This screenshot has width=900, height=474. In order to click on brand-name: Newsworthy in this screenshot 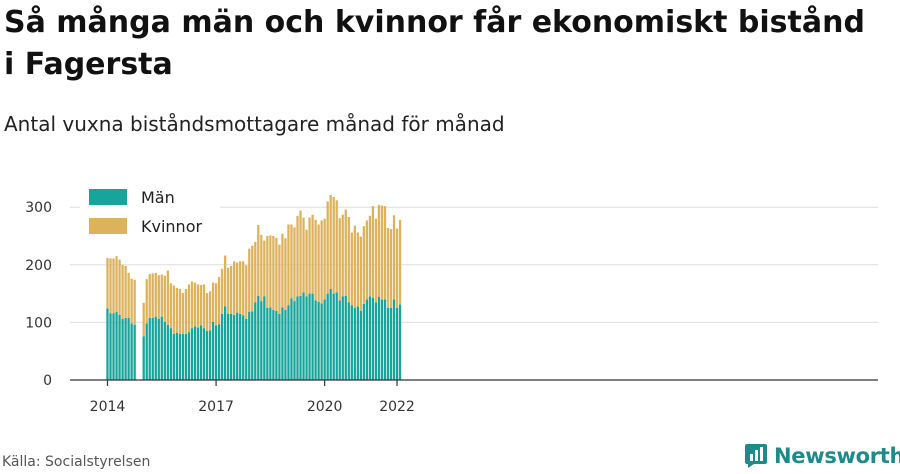, I will do `click(837, 456)`.